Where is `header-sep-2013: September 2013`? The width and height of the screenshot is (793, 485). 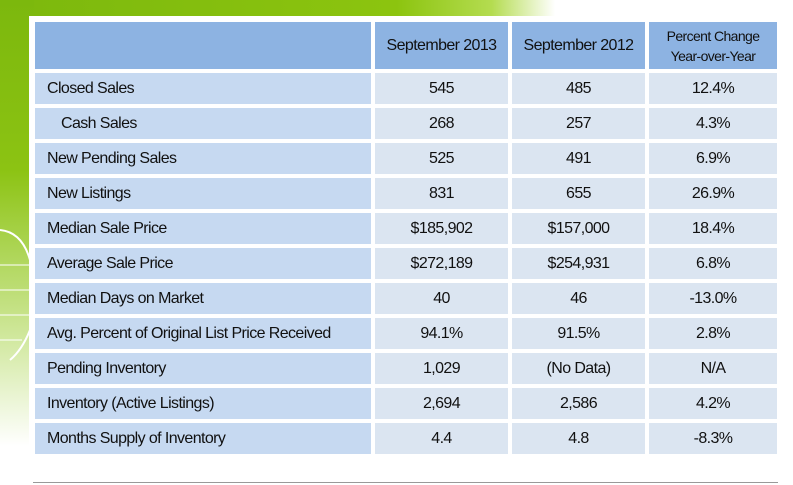
header-sep-2013: September 2013 is located at coordinates (441, 45).